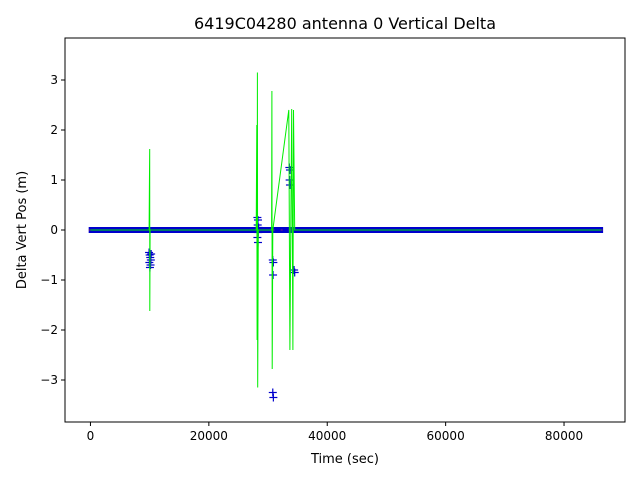 Image resolution: width=640 pixels, height=484 pixels. I want to click on x-axis-label: Time (sec), so click(344, 459).